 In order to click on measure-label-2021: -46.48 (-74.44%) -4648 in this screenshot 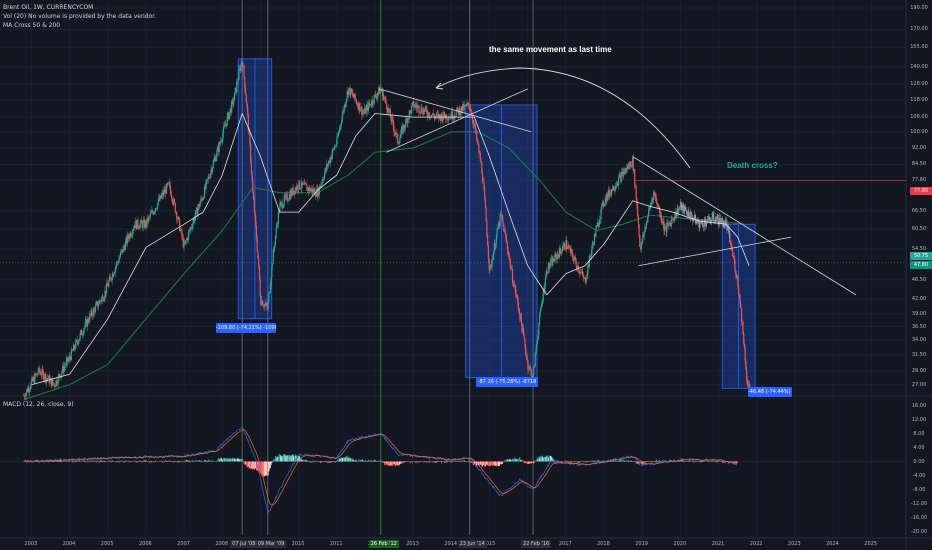, I will do `click(770, 392)`.